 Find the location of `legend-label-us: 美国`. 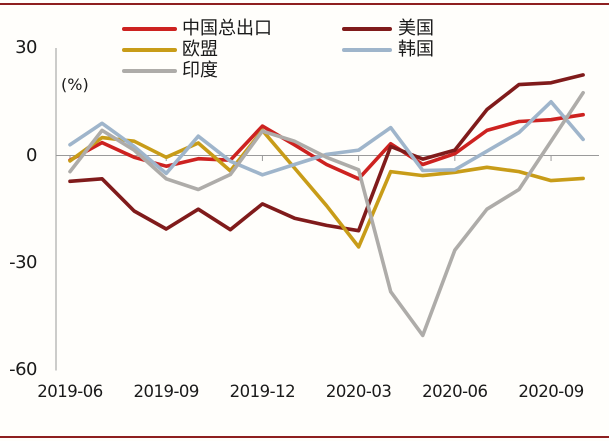

legend-label-us: 美国 is located at coordinates (416, 28).